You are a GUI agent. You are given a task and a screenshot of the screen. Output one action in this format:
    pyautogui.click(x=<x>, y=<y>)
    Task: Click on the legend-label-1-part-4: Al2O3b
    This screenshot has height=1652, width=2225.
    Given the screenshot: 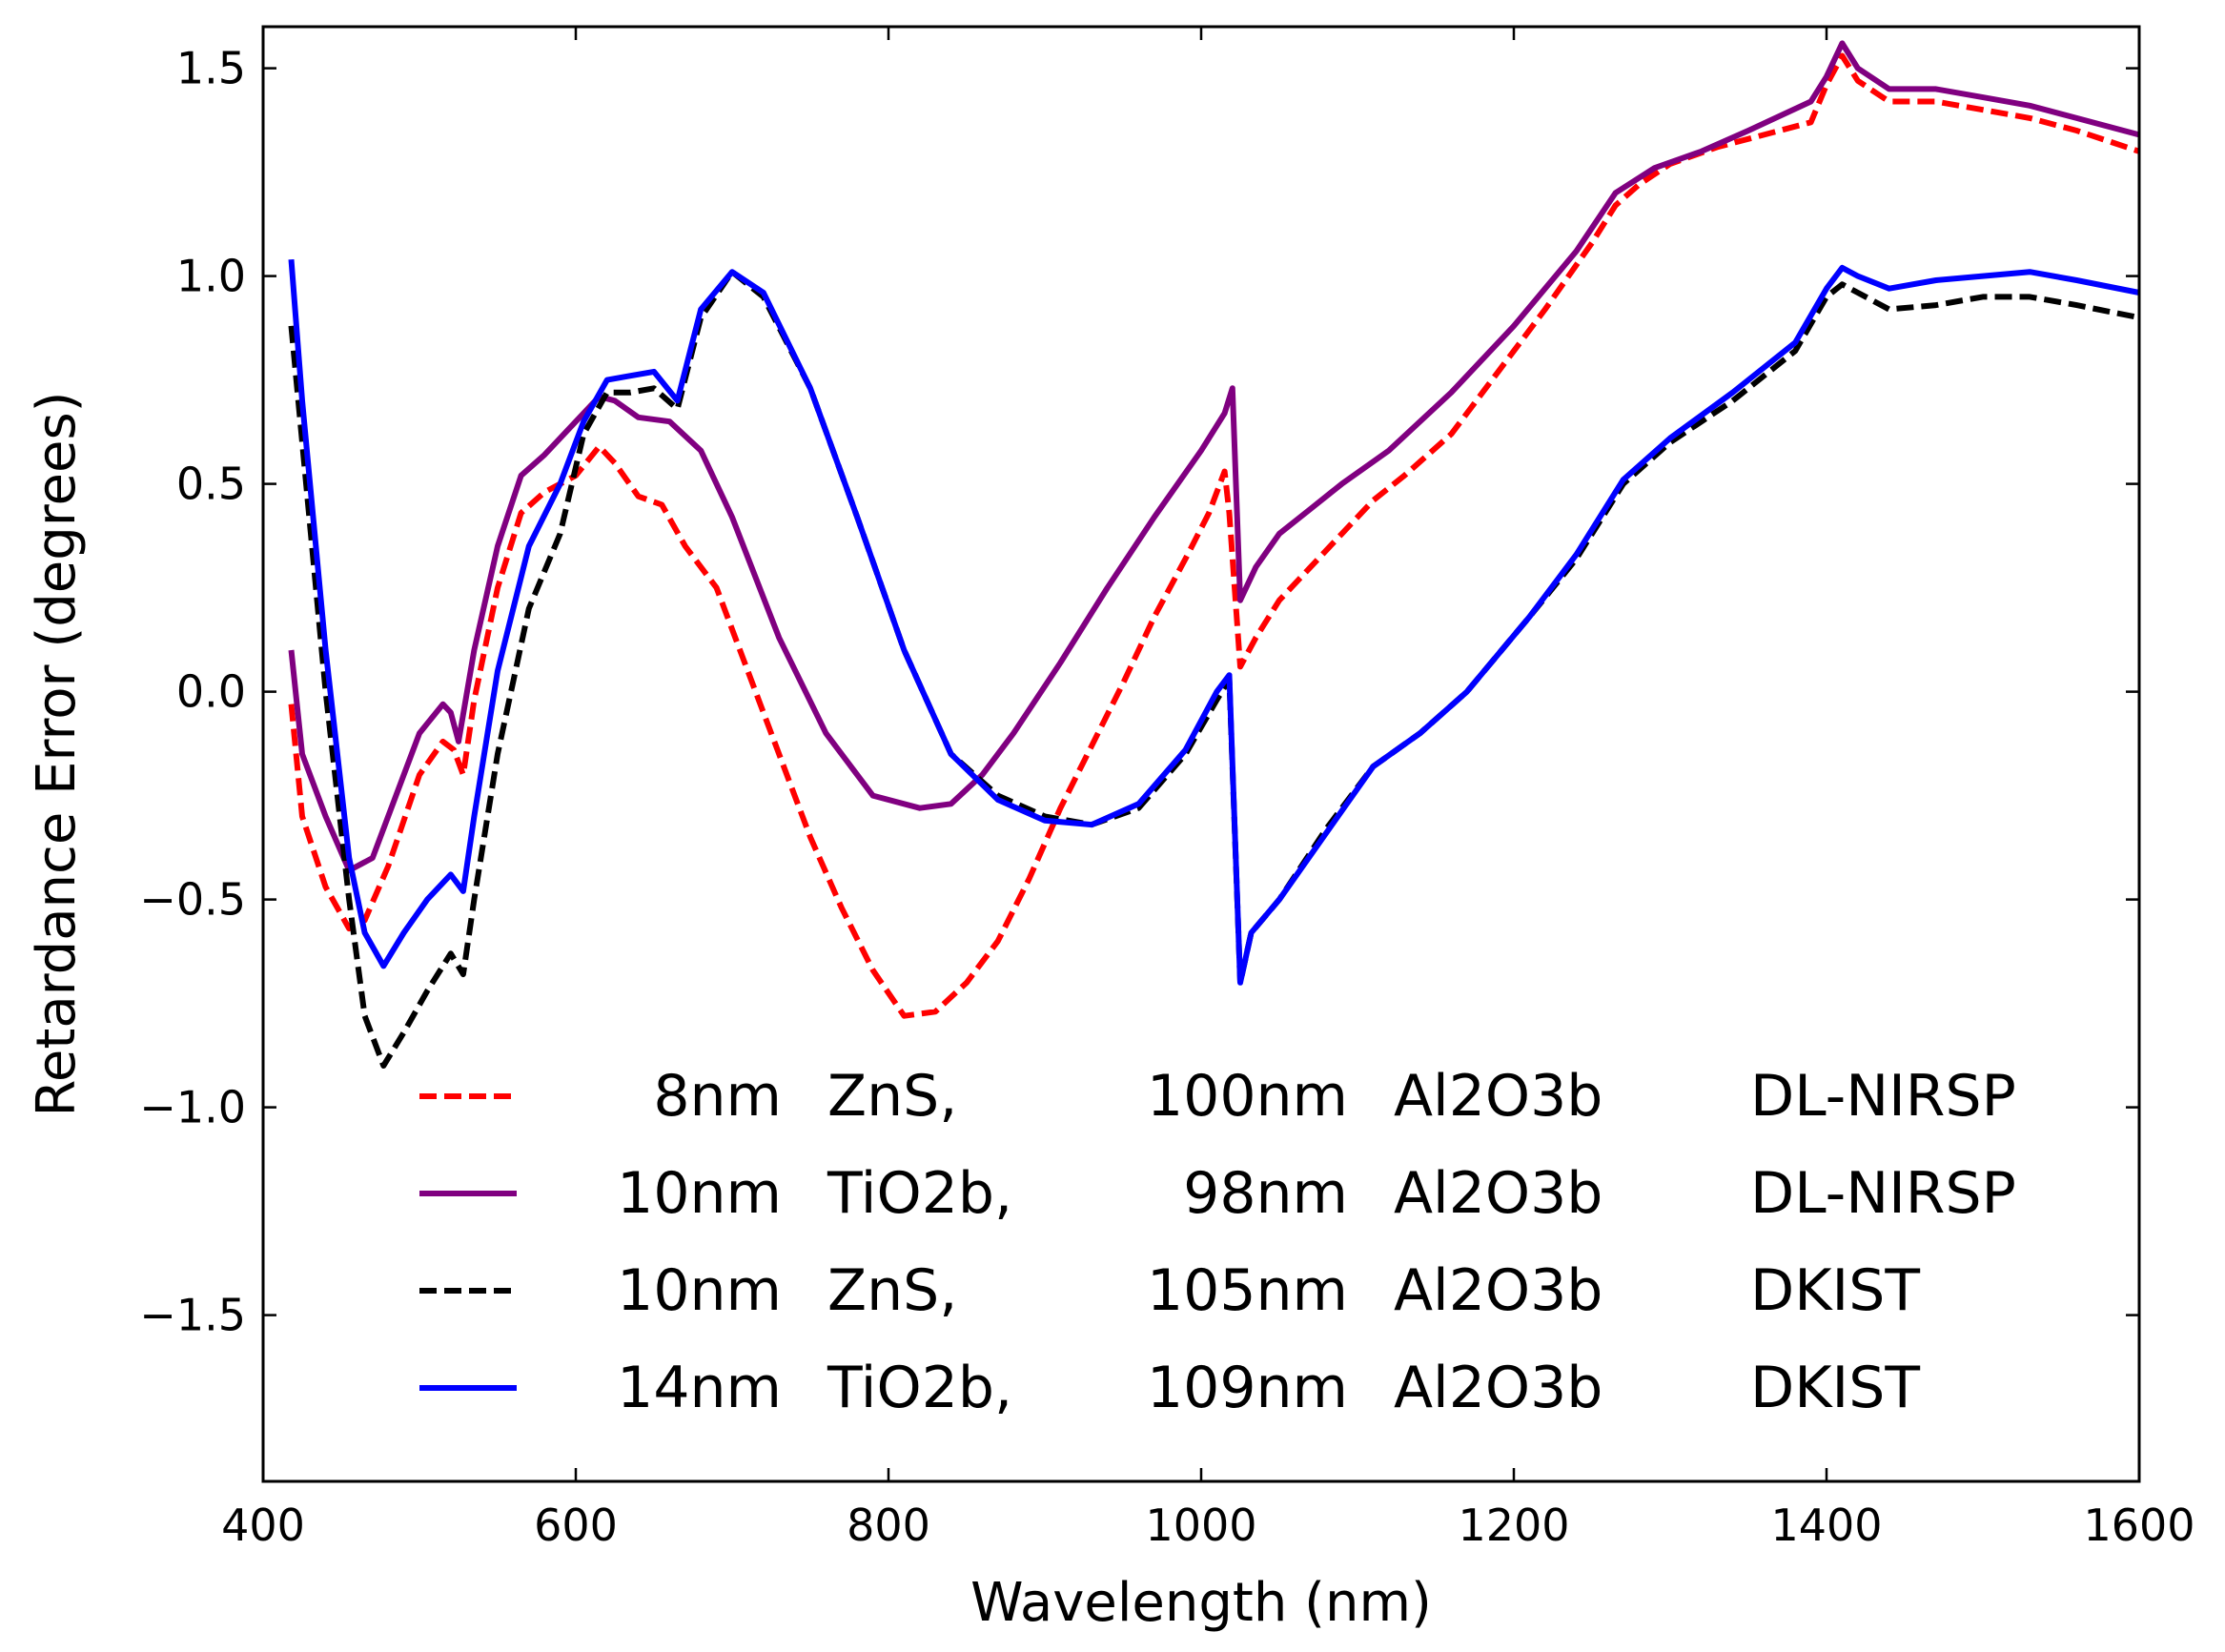 What is the action you would take?
    pyautogui.click(x=1498, y=1096)
    